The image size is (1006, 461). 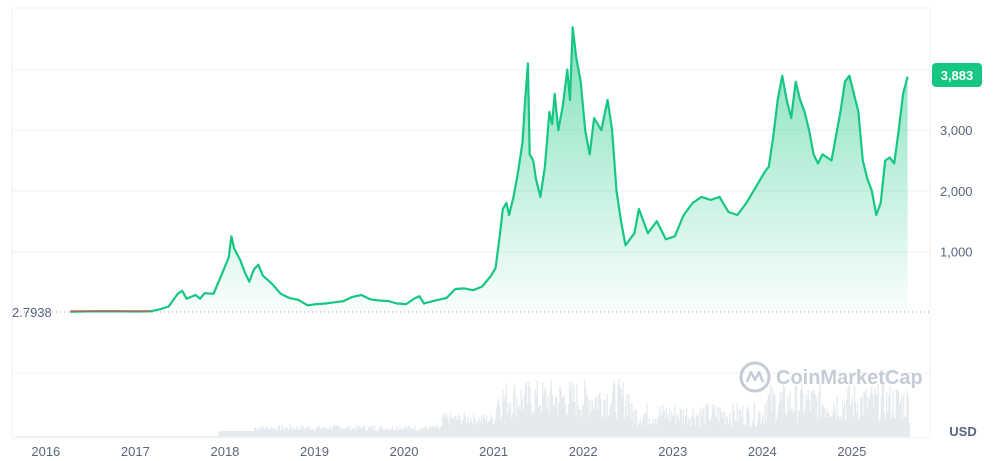 What do you see at coordinates (956, 130) in the screenshot?
I see `y-tick-label: 3,000` at bounding box center [956, 130].